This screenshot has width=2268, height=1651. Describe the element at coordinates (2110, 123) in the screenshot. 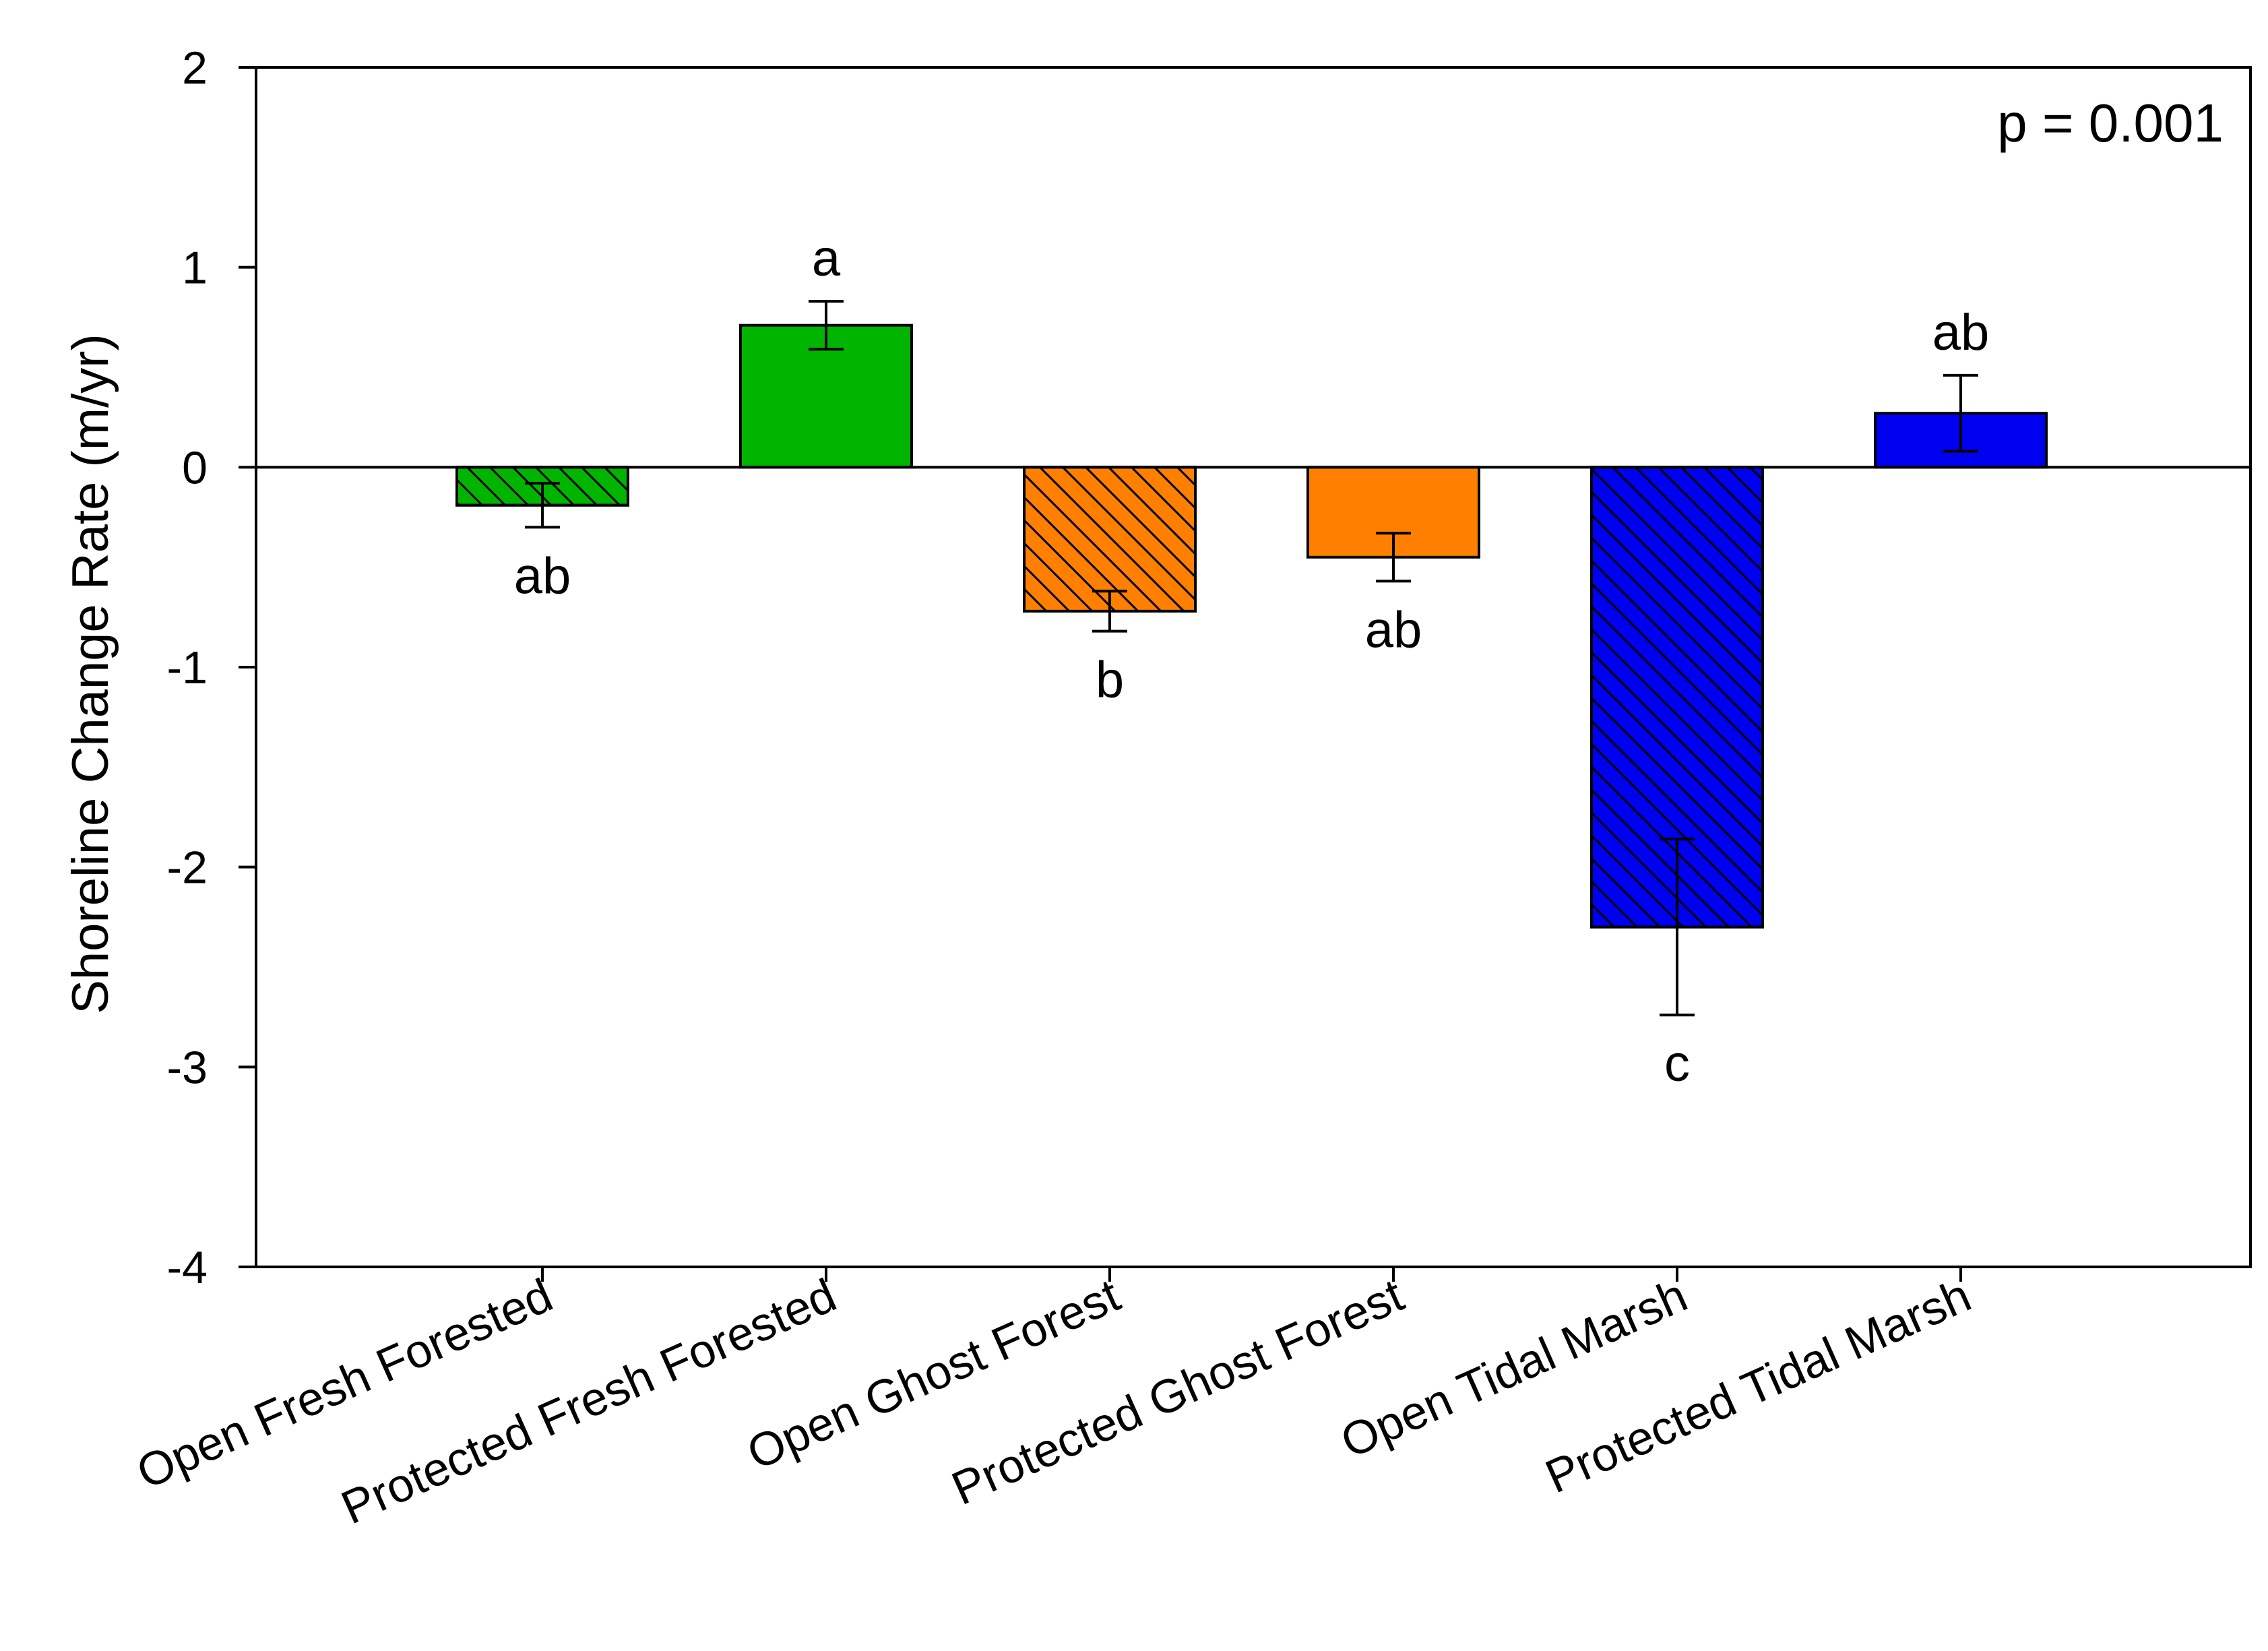

I see `p-value-annotation: p = 0.001` at that location.